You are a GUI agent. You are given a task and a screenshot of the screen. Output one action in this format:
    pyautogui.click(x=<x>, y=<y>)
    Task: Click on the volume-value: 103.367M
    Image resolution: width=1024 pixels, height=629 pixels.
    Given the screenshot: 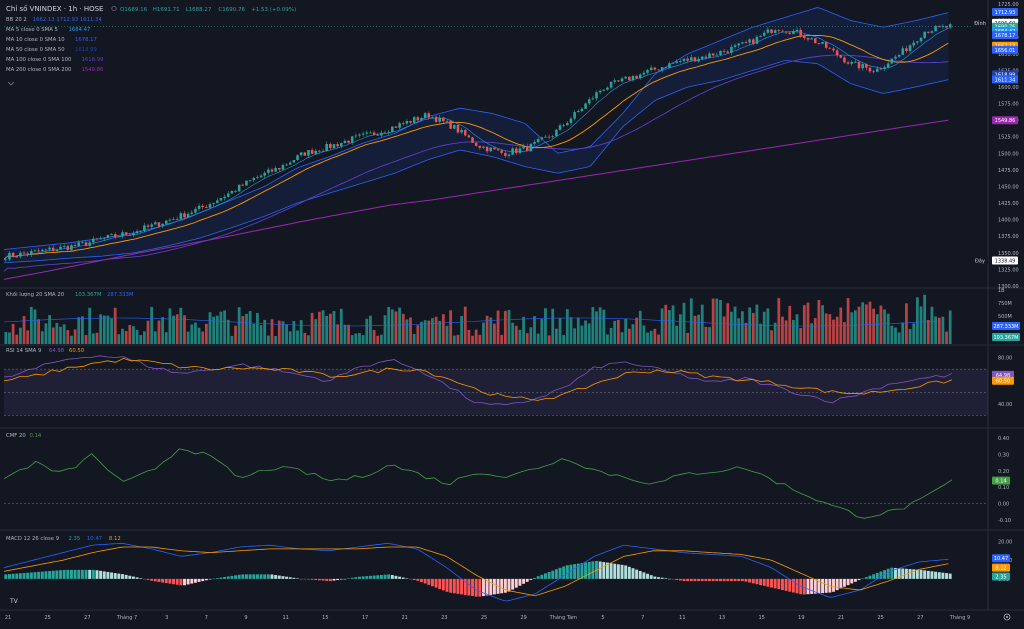 What is the action you would take?
    pyautogui.click(x=88, y=295)
    